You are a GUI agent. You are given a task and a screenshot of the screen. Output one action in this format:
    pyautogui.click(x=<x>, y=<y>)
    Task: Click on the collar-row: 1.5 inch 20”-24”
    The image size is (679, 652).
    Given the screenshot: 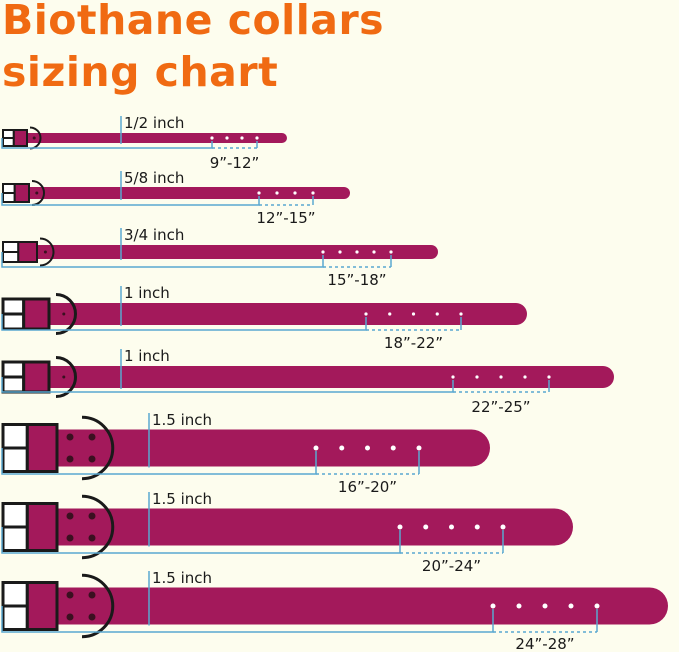 What is the action you would take?
    pyautogui.click(x=287, y=532)
    